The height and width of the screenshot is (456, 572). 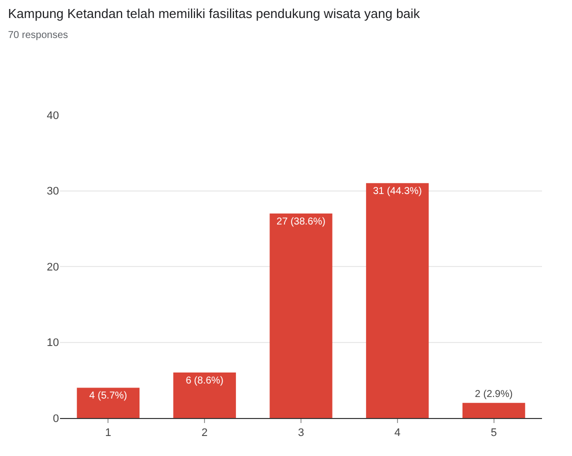 I want to click on chart-subtitle: 70 responses, so click(x=38, y=35).